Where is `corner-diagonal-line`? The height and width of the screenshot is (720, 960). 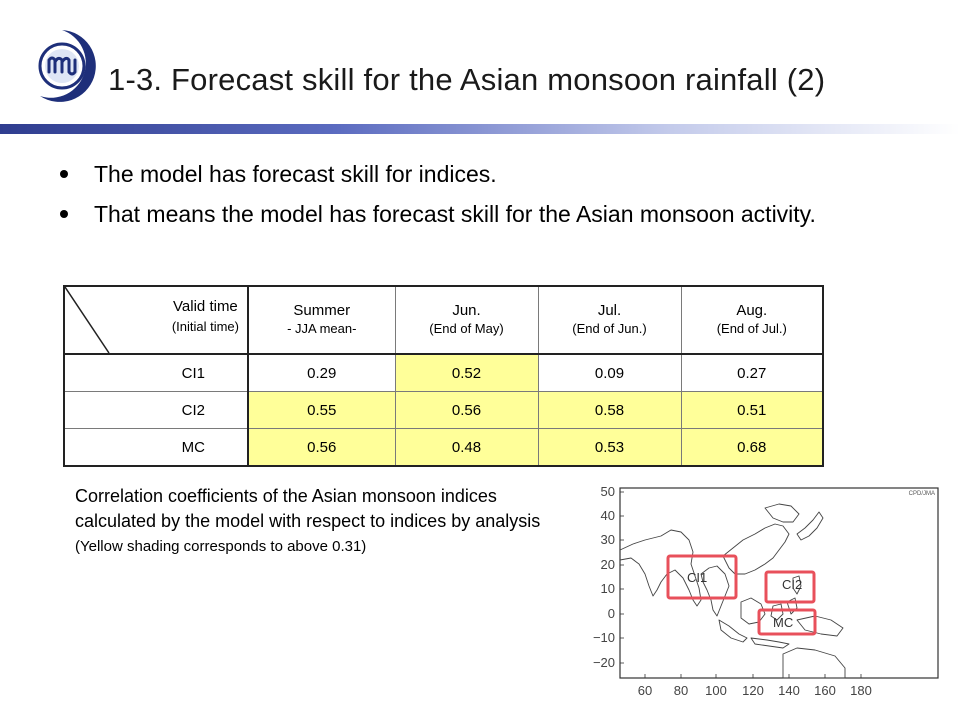
corner-diagonal-line is located at coordinates (87, 320).